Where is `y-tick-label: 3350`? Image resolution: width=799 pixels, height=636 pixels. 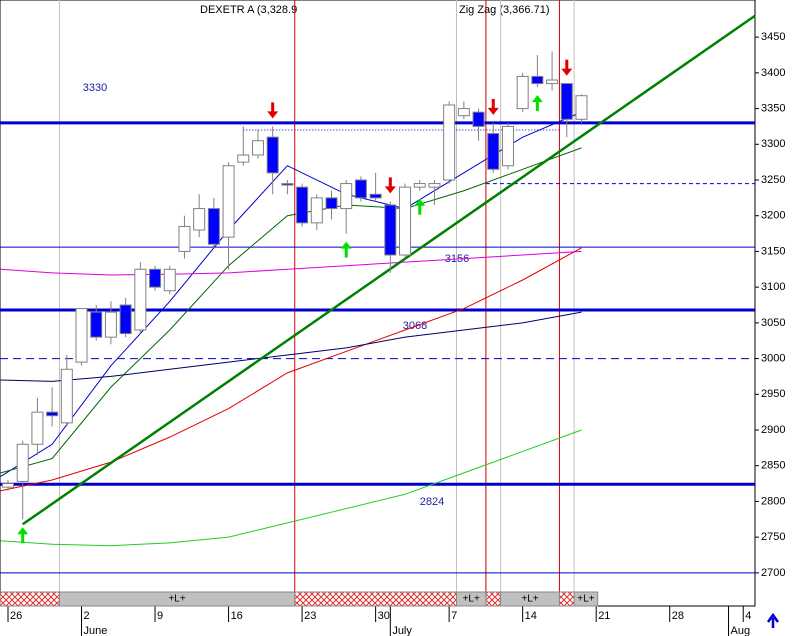 y-tick-label: 3350 is located at coordinates (773, 108).